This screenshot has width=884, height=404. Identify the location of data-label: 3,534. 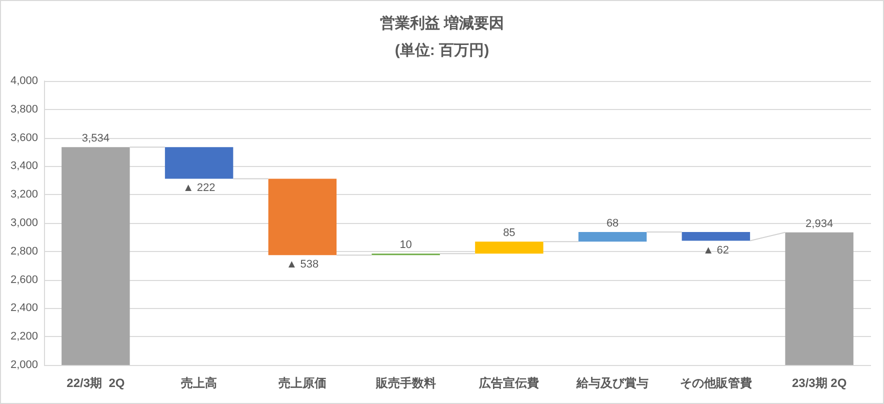
(96, 138).